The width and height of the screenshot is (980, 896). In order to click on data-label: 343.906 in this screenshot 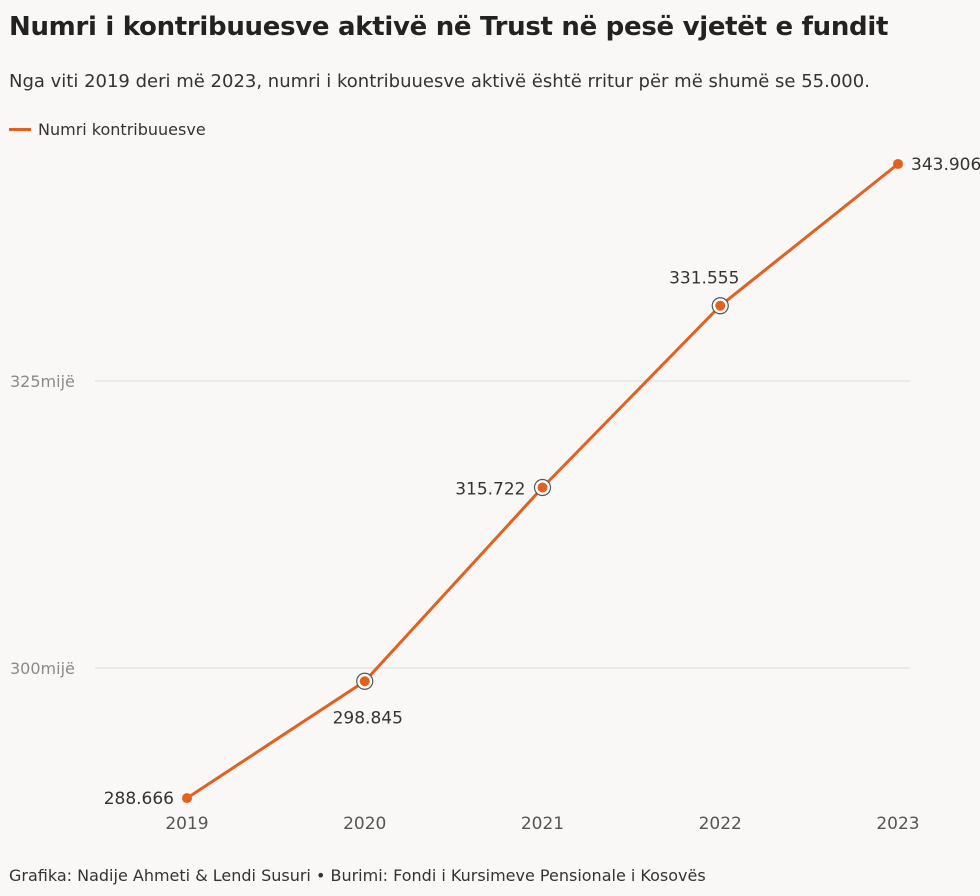, I will do `click(945, 165)`.